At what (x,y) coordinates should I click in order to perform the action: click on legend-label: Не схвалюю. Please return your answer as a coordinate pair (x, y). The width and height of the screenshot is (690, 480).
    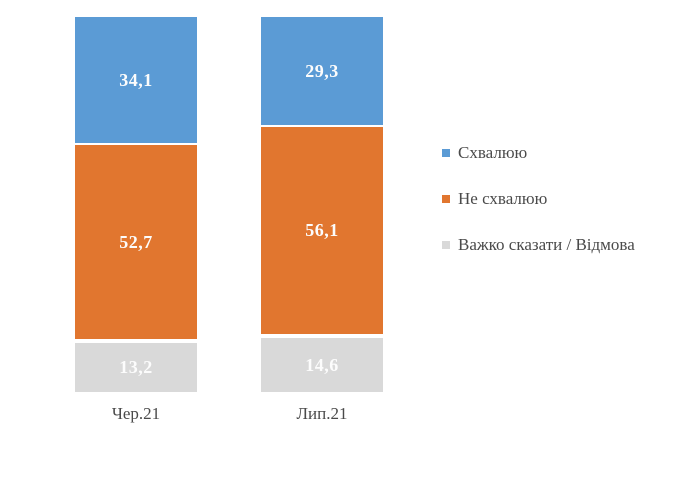
    Looking at the image, I should click on (503, 198).